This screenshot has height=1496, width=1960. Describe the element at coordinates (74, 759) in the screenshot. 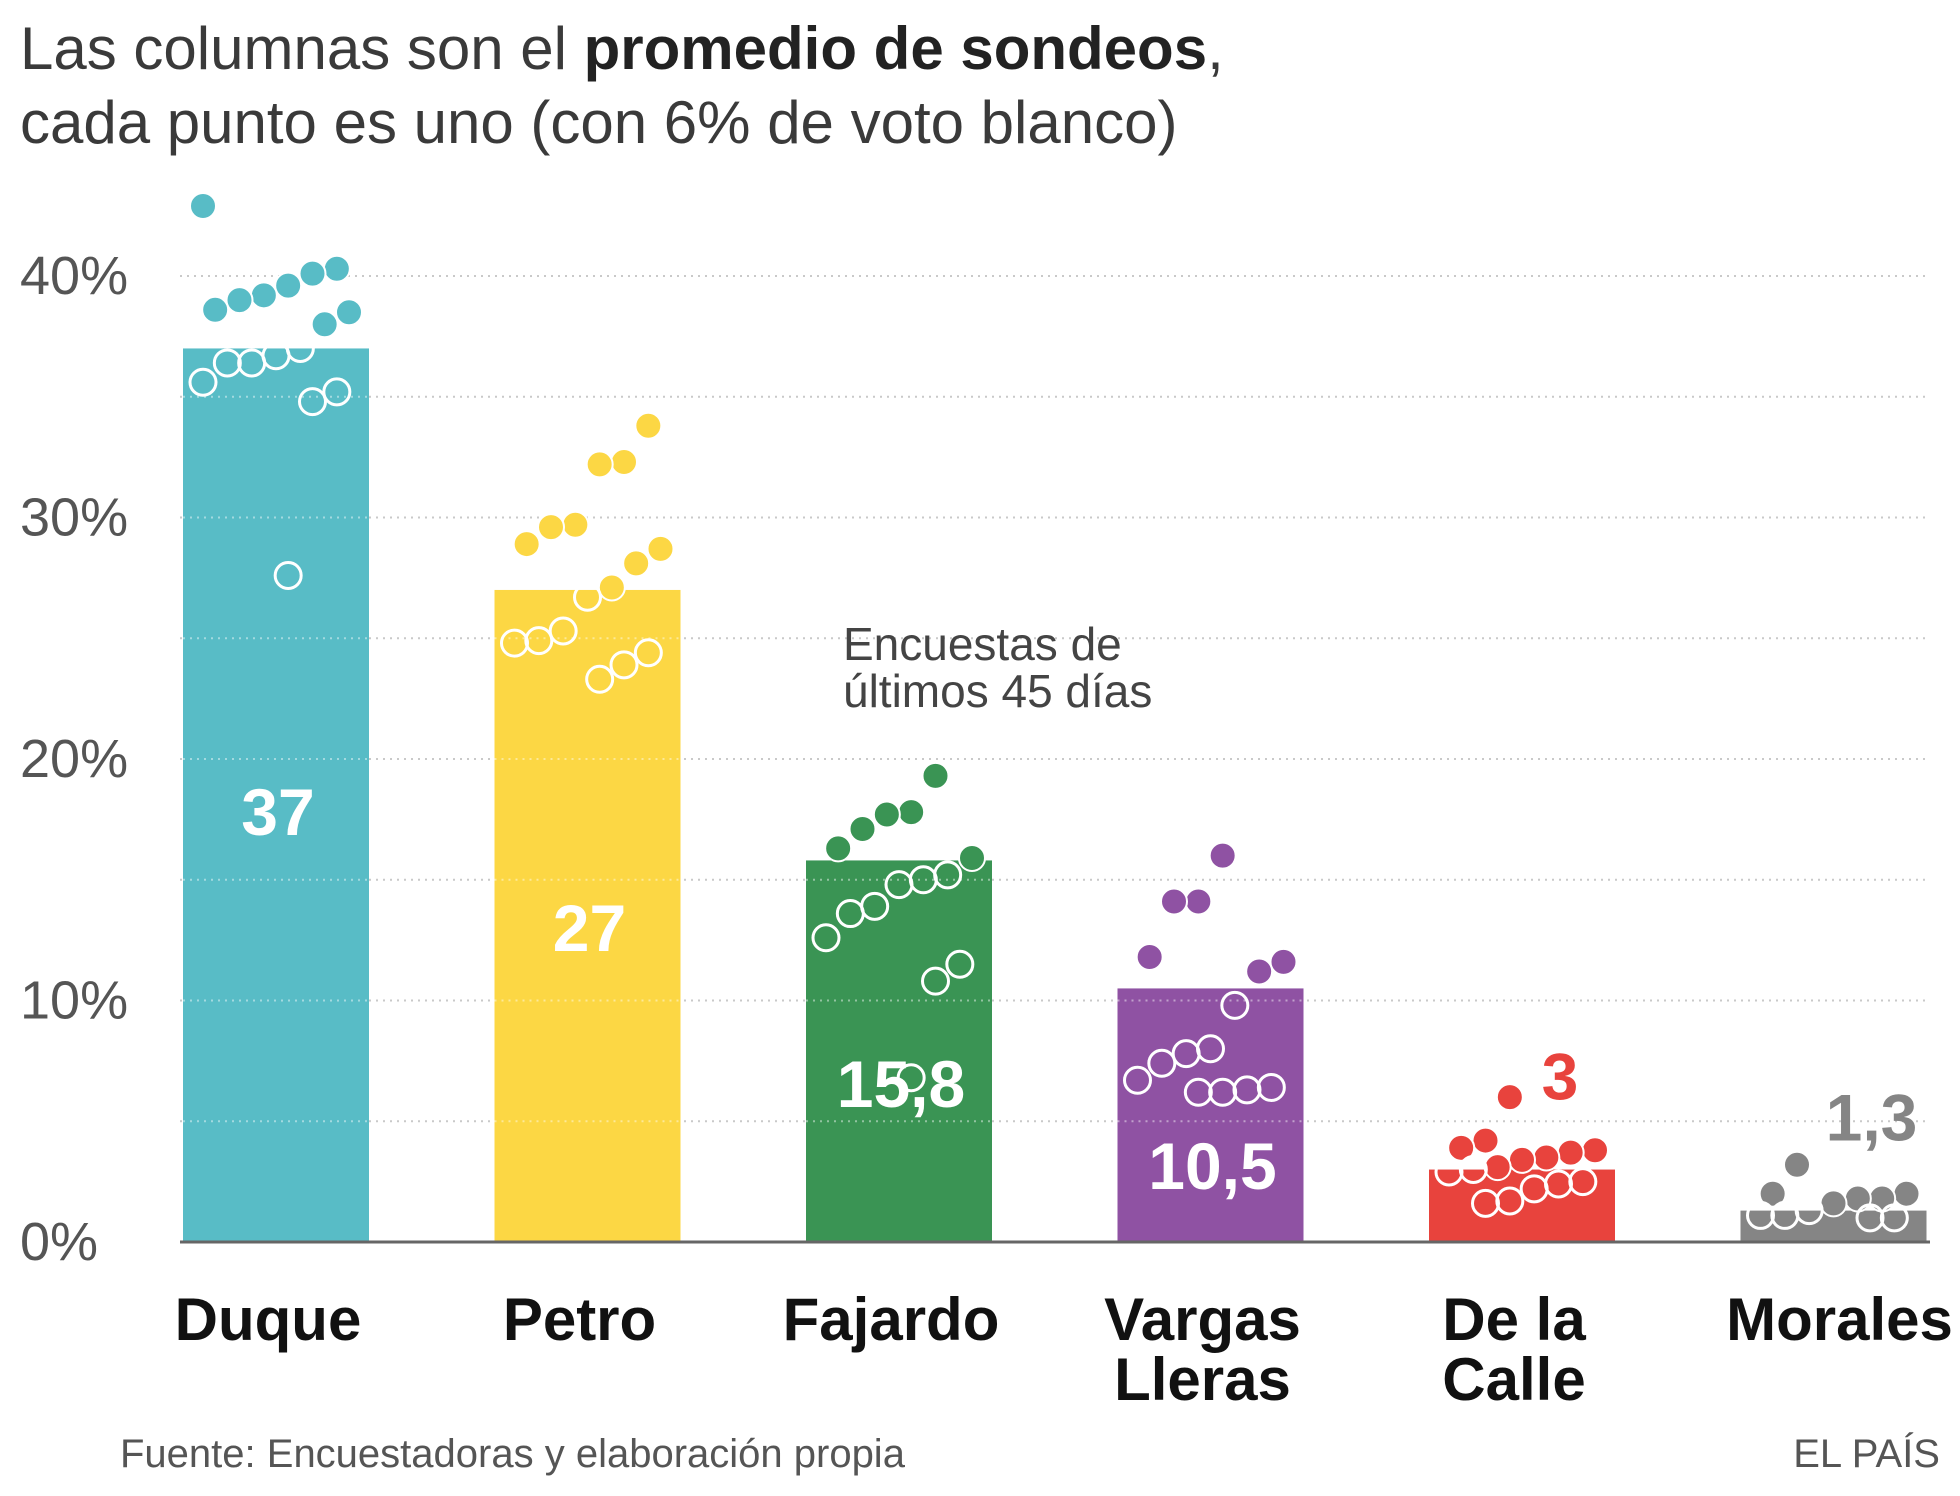

I see `y-tick-label: 20%` at that location.